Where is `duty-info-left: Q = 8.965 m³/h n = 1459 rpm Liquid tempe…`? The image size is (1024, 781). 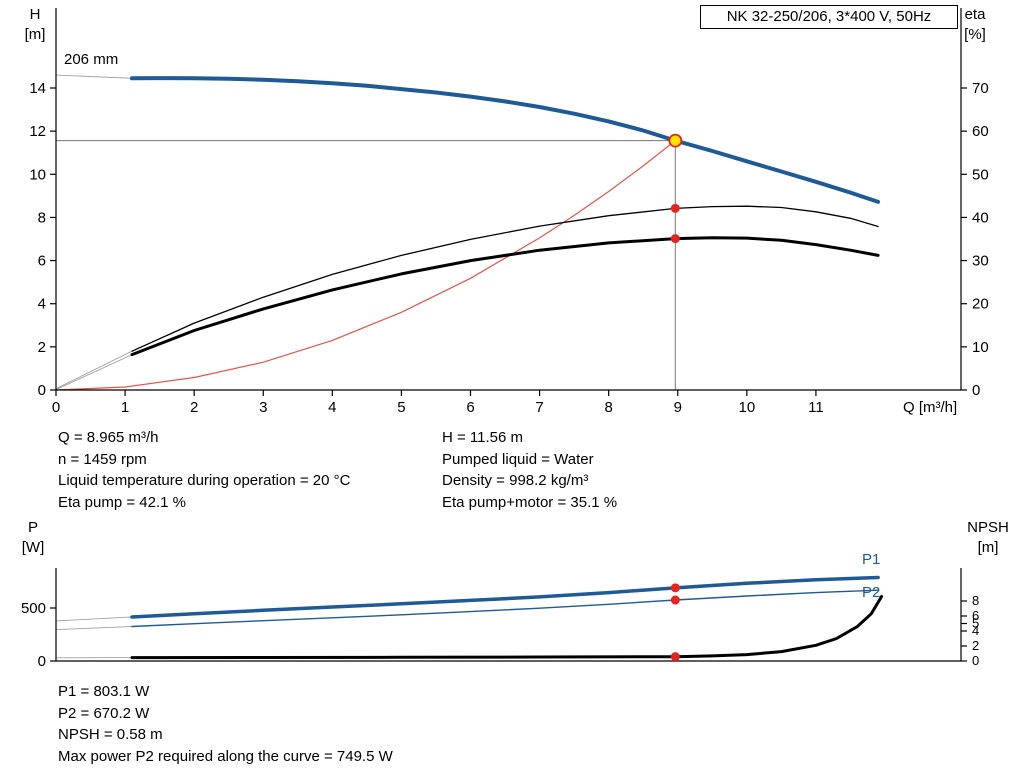 duty-info-left: Q = 8.965 m³/h n = 1459 rpm Liquid tempe… is located at coordinates (204, 470).